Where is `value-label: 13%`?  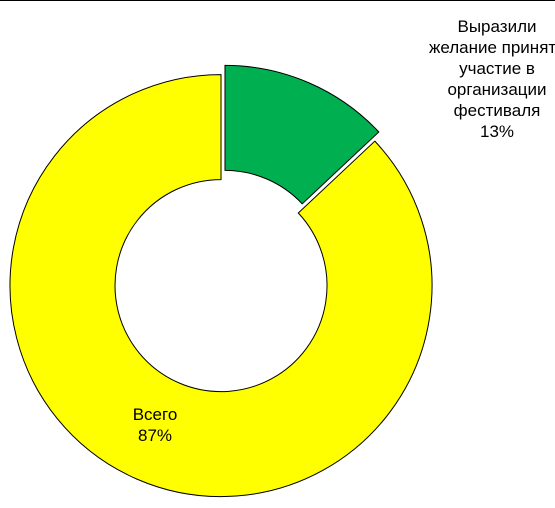
value-label: 13% is located at coordinates (497, 131).